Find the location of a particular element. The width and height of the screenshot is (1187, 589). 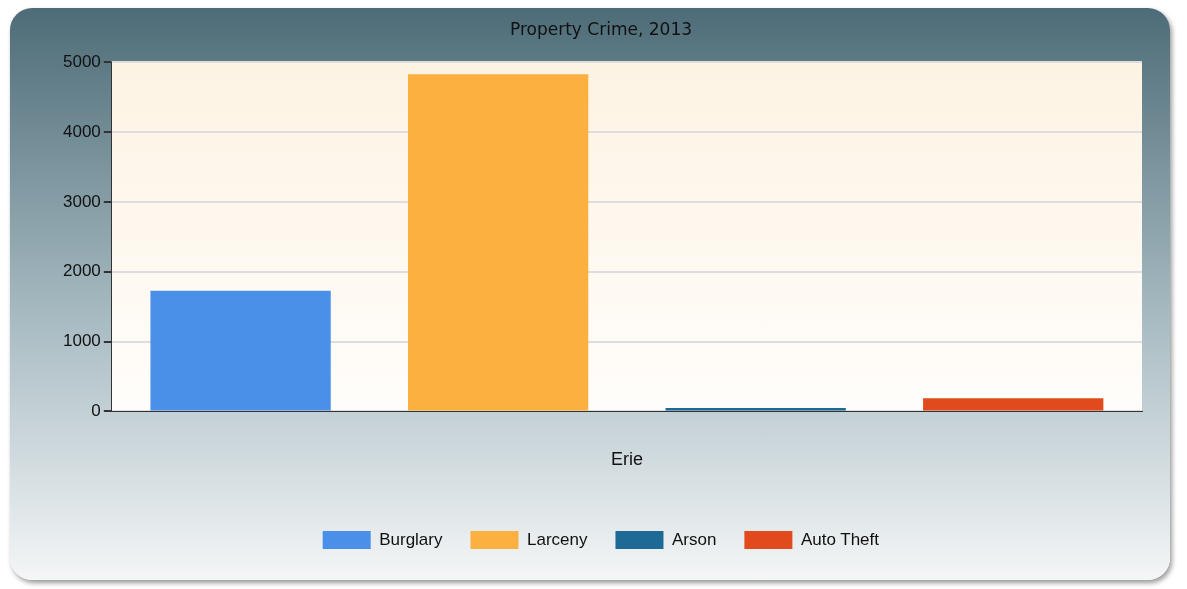

y-tick-label: 0 is located at coordinates (96, 411).